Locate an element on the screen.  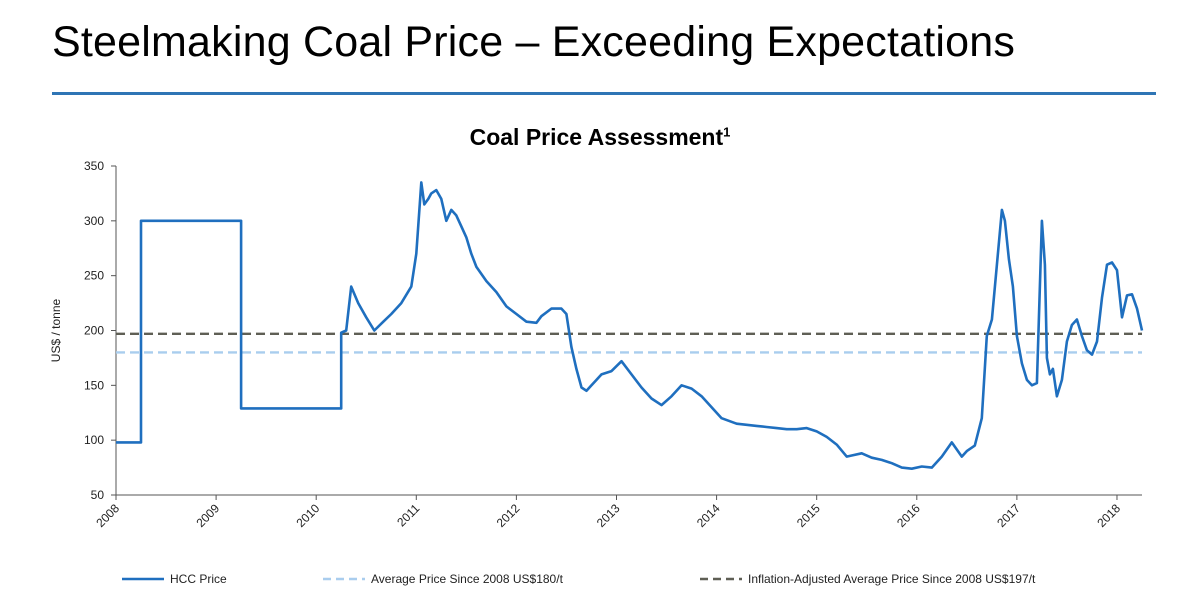
y-tick-label: 300 is located at coordinates (94, 221).